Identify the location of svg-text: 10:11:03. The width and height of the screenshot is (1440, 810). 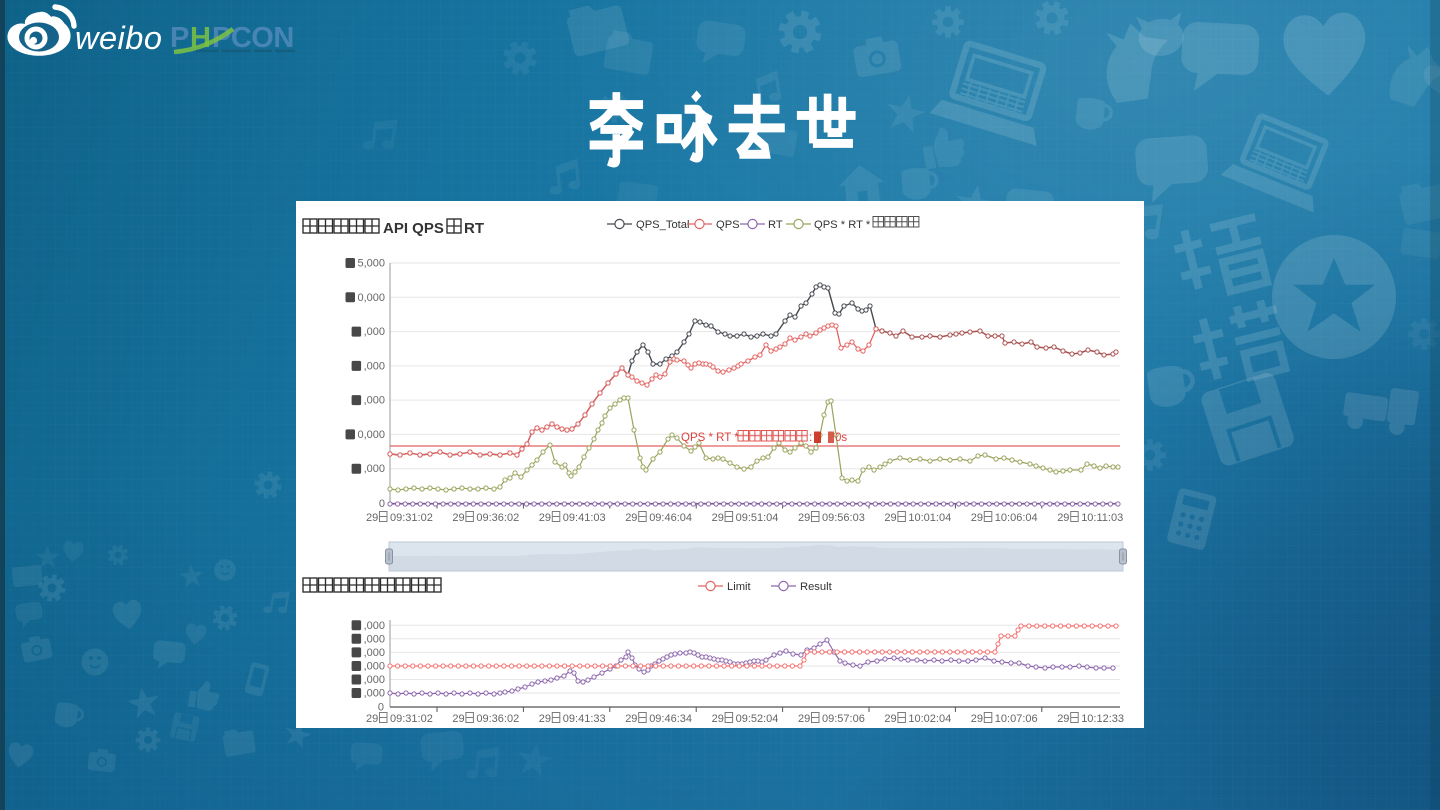
(1102, 518).